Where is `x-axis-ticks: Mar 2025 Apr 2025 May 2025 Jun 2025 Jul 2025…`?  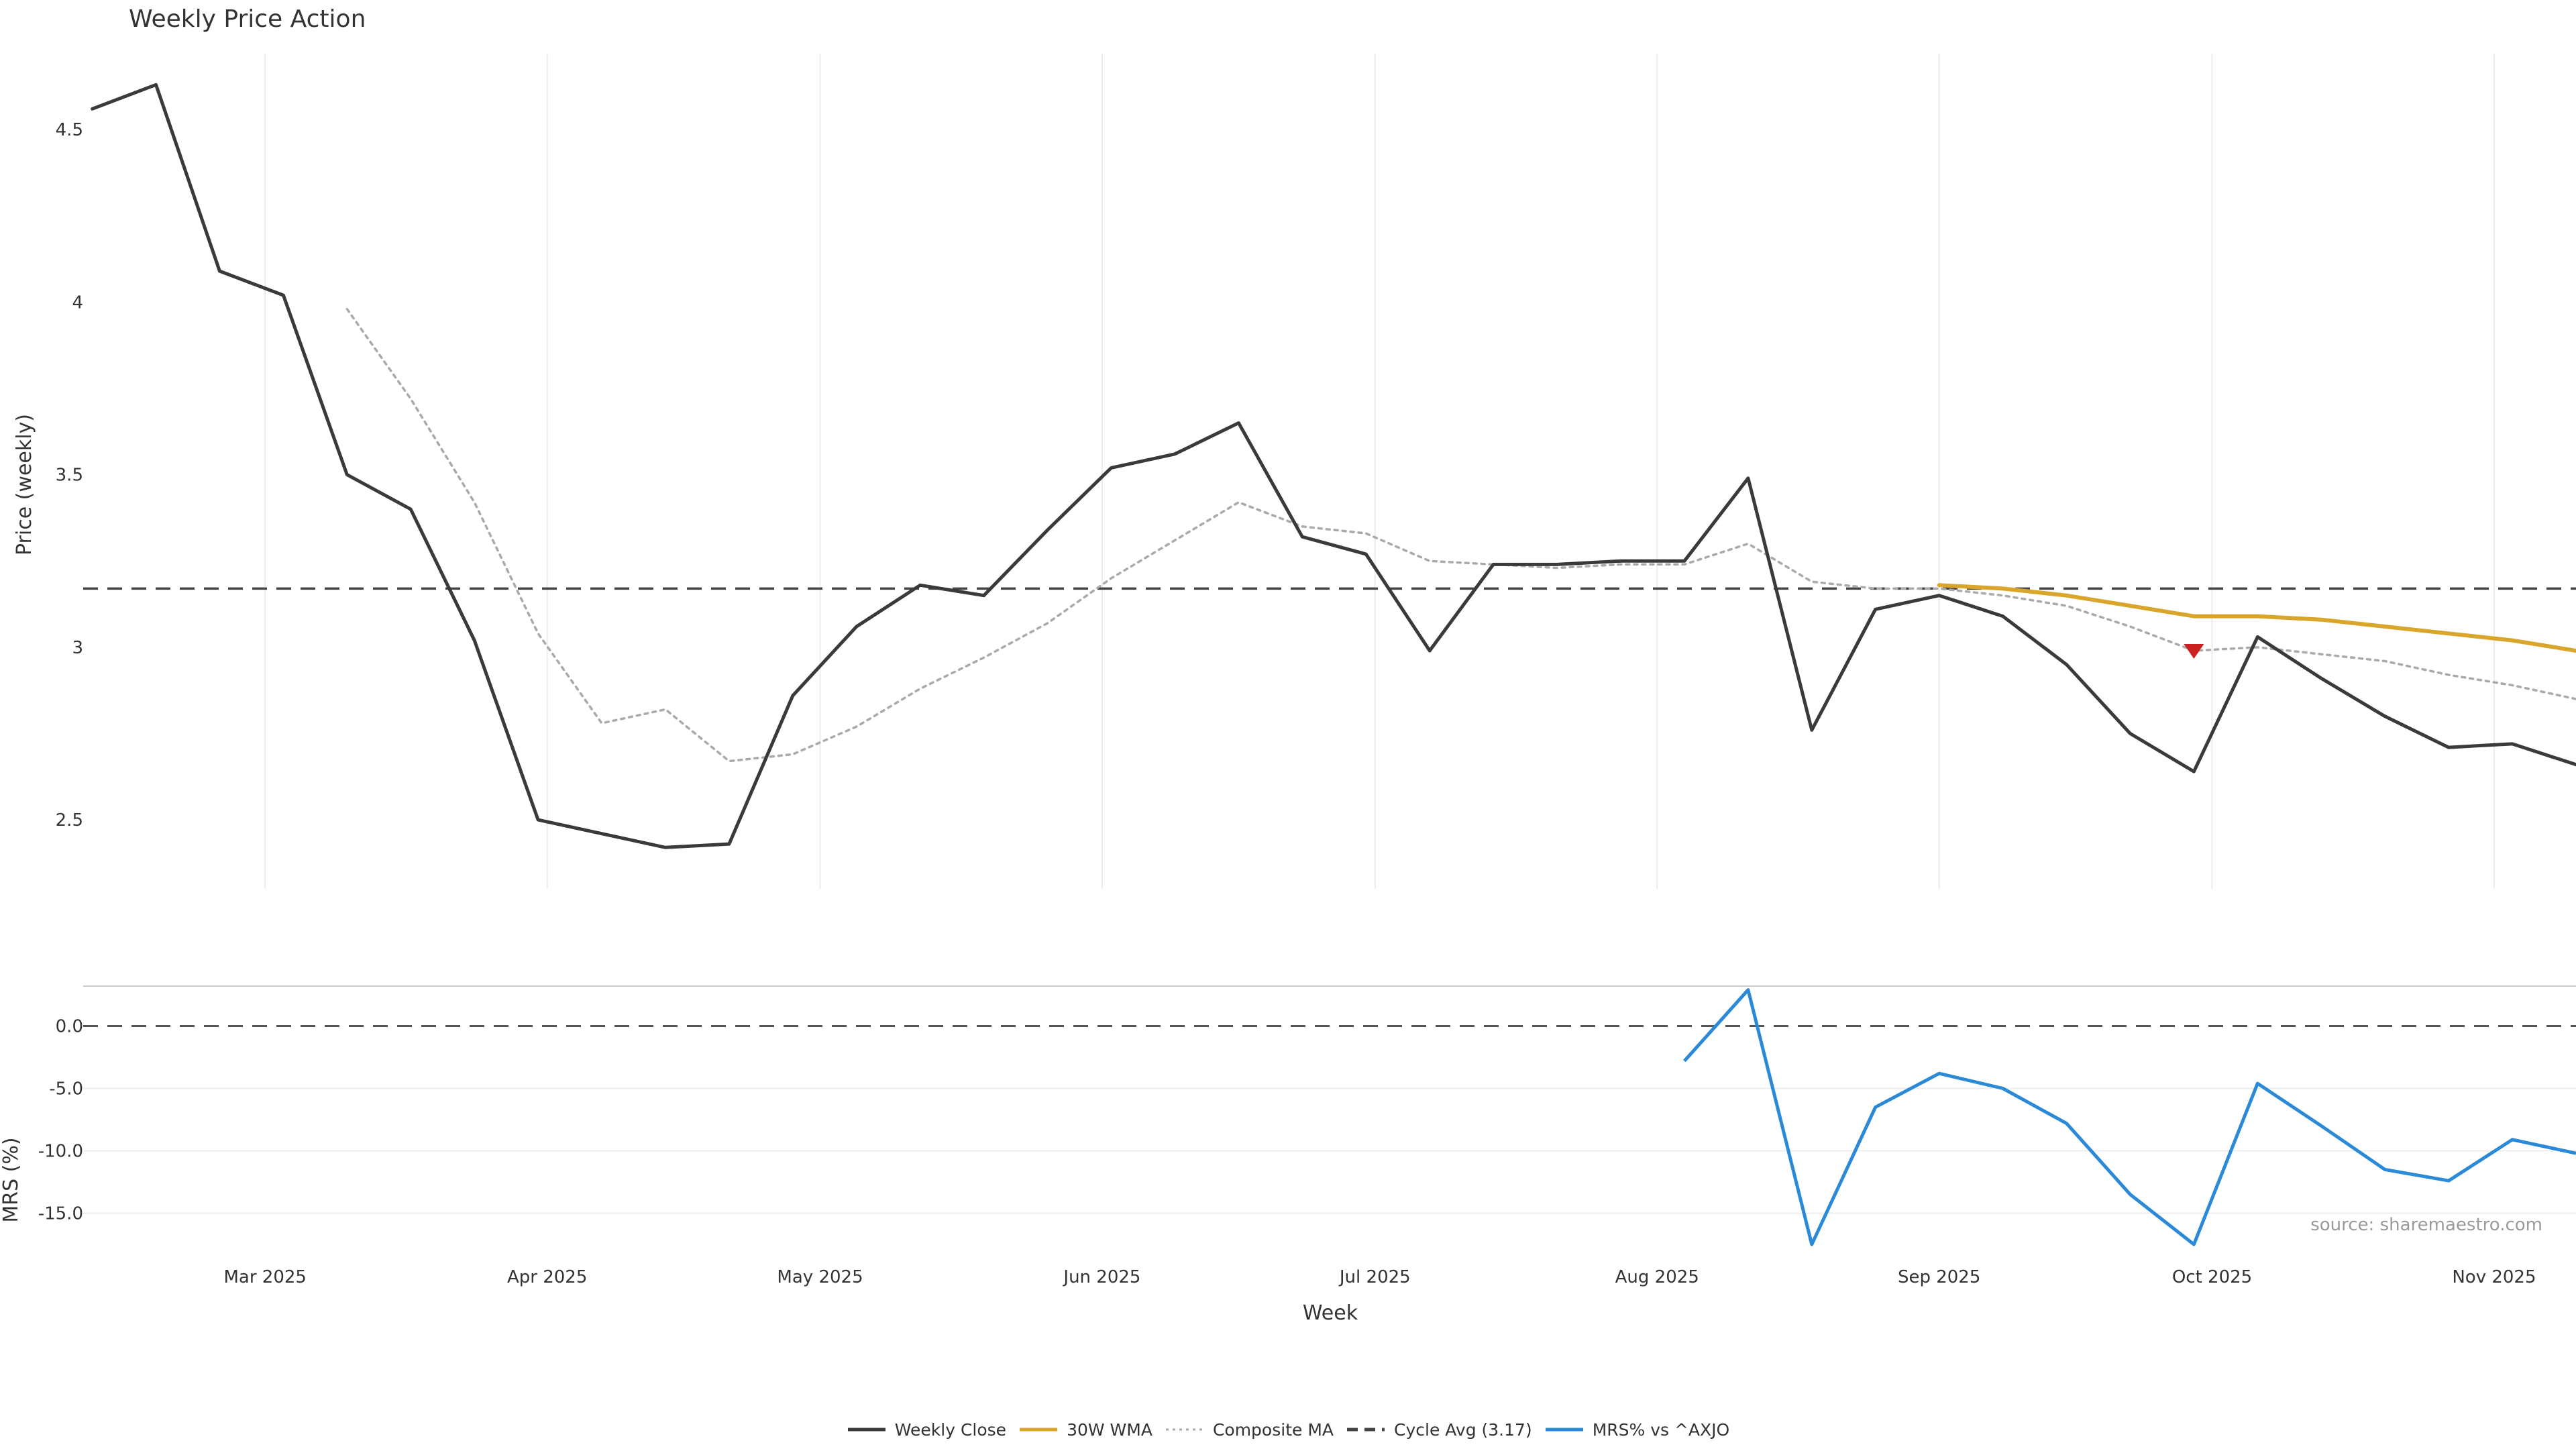 x-axis-ticks: Mar 2025 Apr 2025 May 2025 Jun 2025 Jul 2025… is located at coordinates (1379, 1277).